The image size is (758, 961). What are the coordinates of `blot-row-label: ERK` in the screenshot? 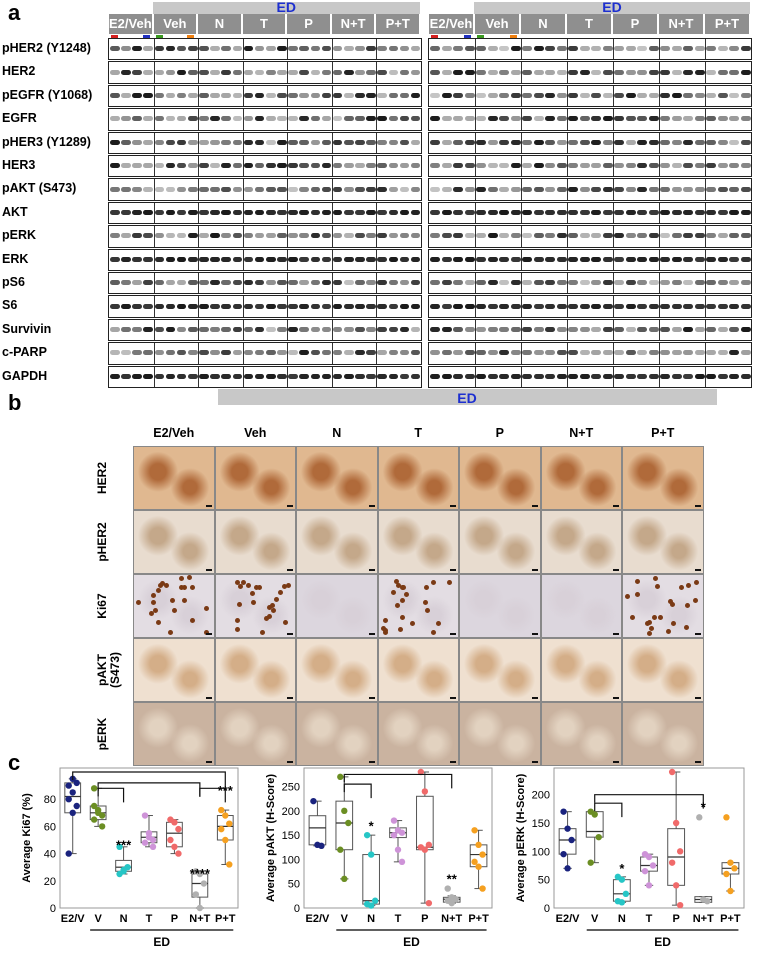 It's located at (15, 258).